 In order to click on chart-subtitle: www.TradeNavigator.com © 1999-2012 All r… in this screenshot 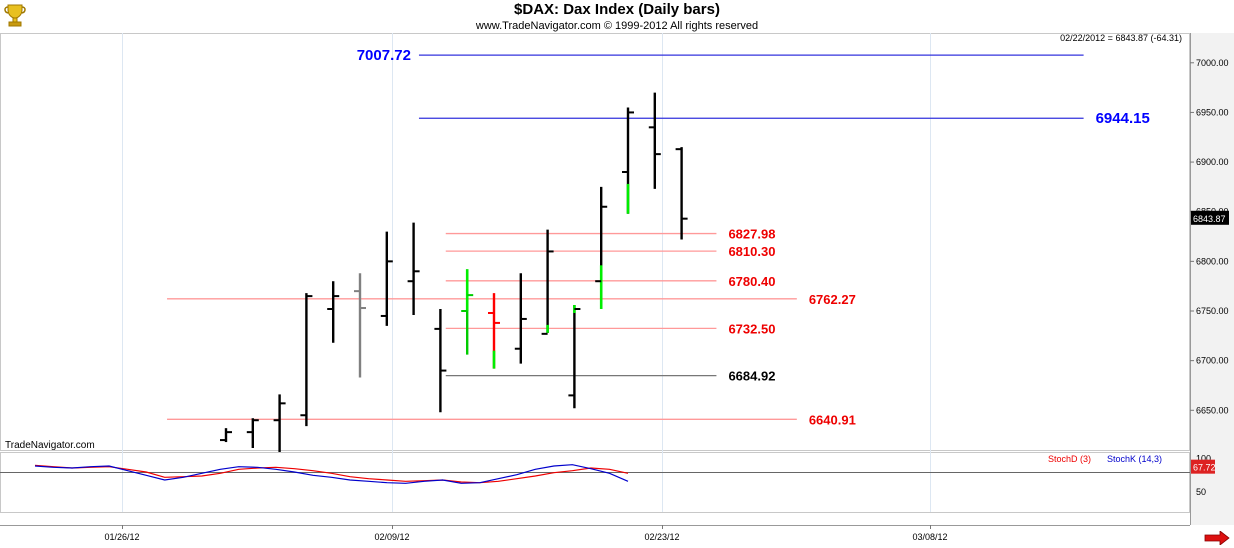, I will do `click(617, 26)`.